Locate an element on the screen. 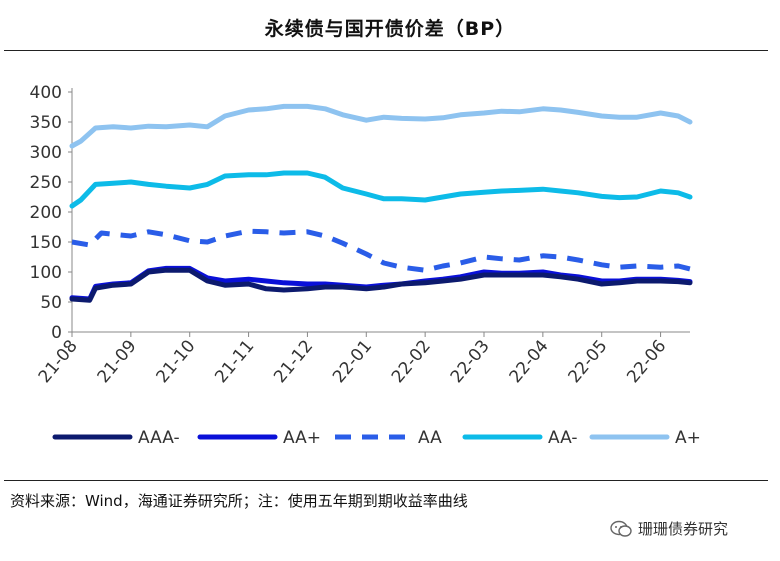 This screenshot has height=561, width=780. y-tick-label: 0 is located at coordinates (56, 333).